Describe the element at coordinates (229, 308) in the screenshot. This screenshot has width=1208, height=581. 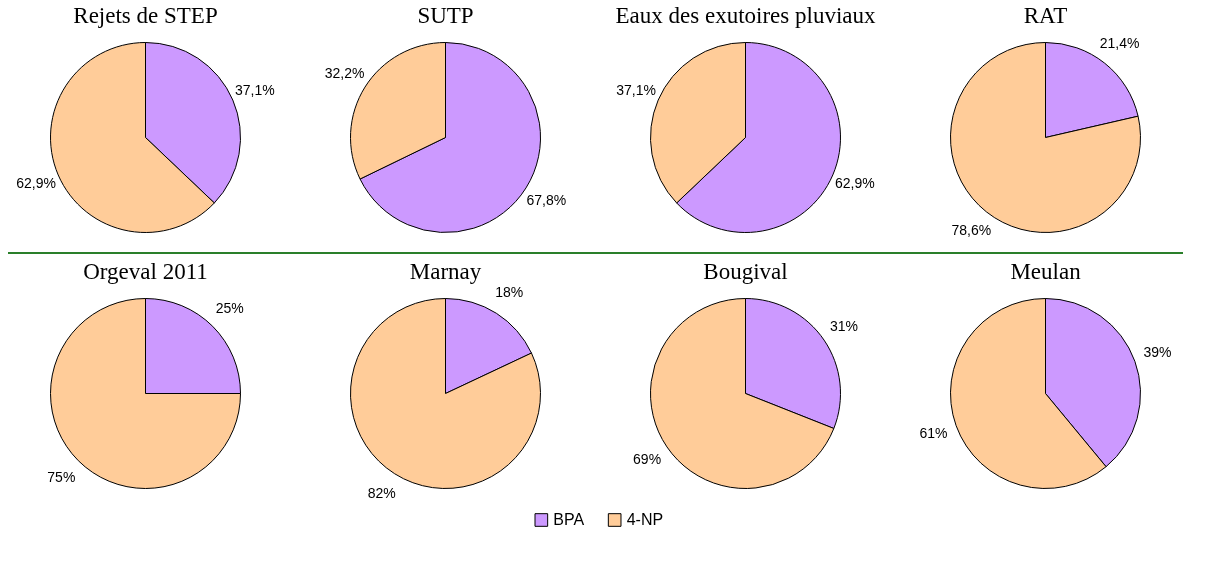
I see `data-label: 25%` at that location.